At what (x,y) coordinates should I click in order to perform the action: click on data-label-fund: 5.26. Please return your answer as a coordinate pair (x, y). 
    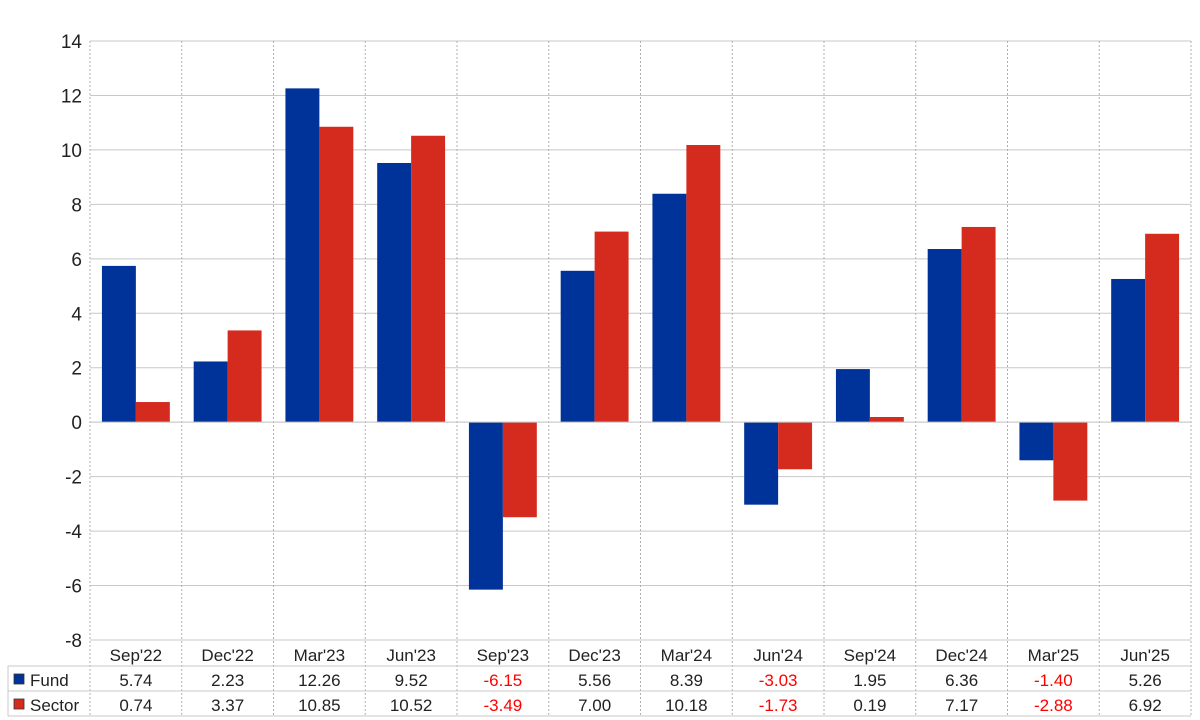
    Looking at the image, I should click on (1145, 680).